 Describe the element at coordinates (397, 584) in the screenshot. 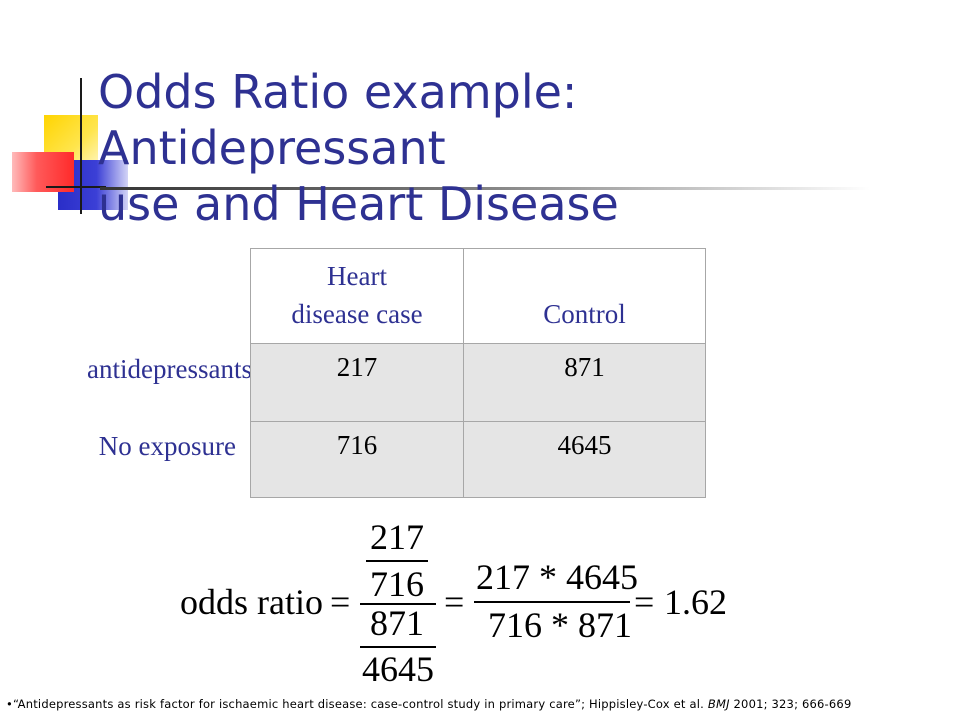

I see `formula-frac1-den: 716` at that location.